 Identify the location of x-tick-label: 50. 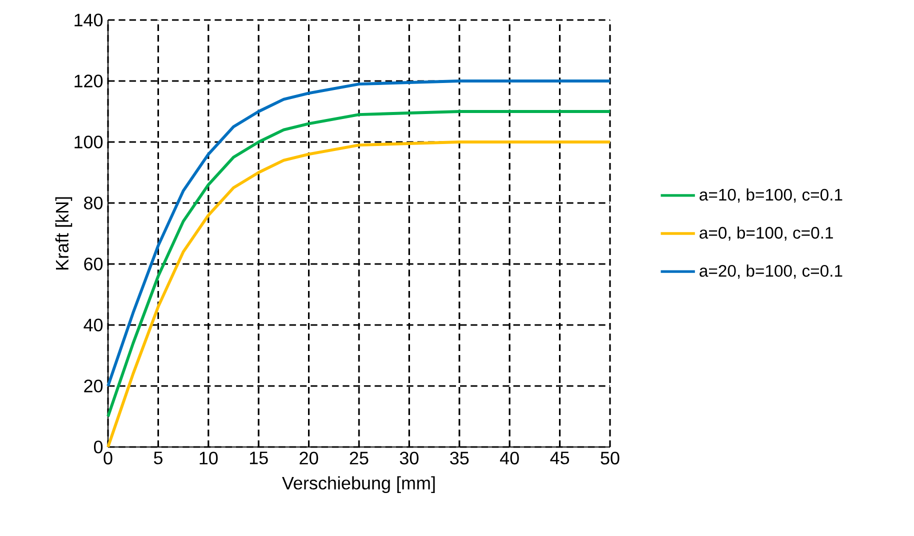
(610, 458).